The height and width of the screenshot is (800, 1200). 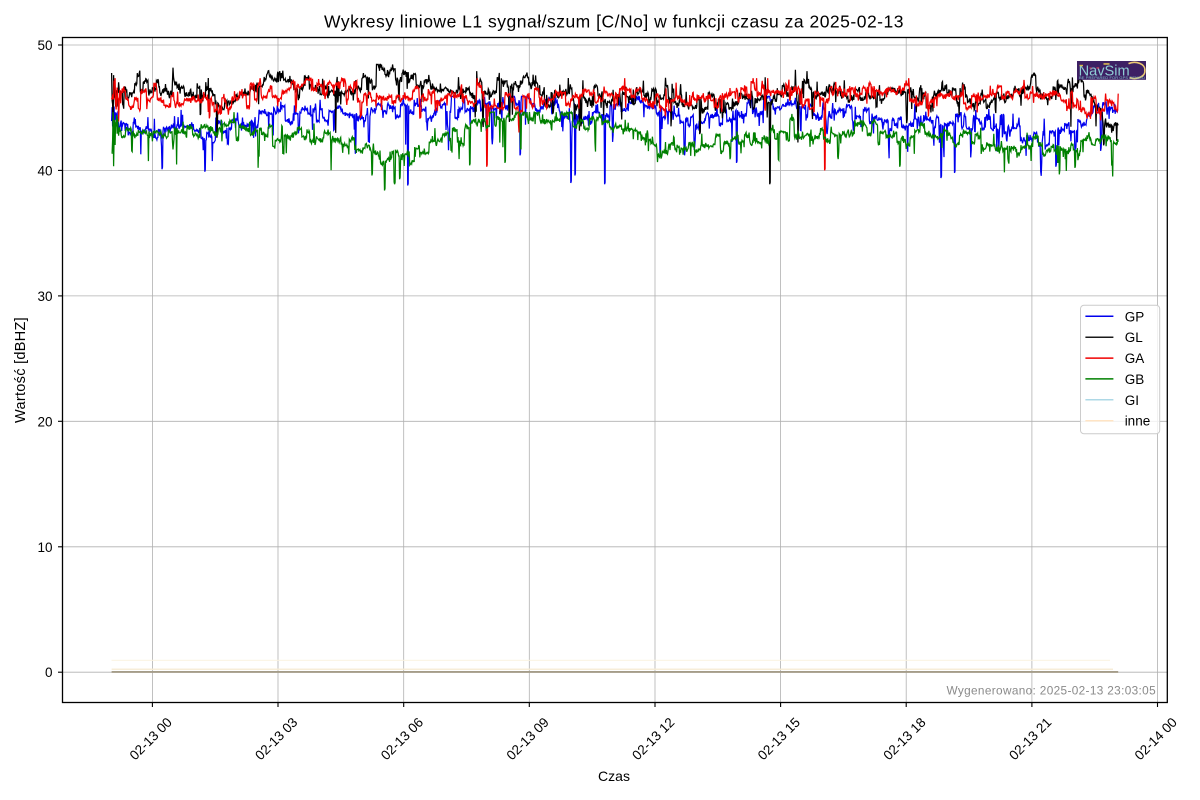 I want to click on svg-text: GA, so click(x=1135, y=358).